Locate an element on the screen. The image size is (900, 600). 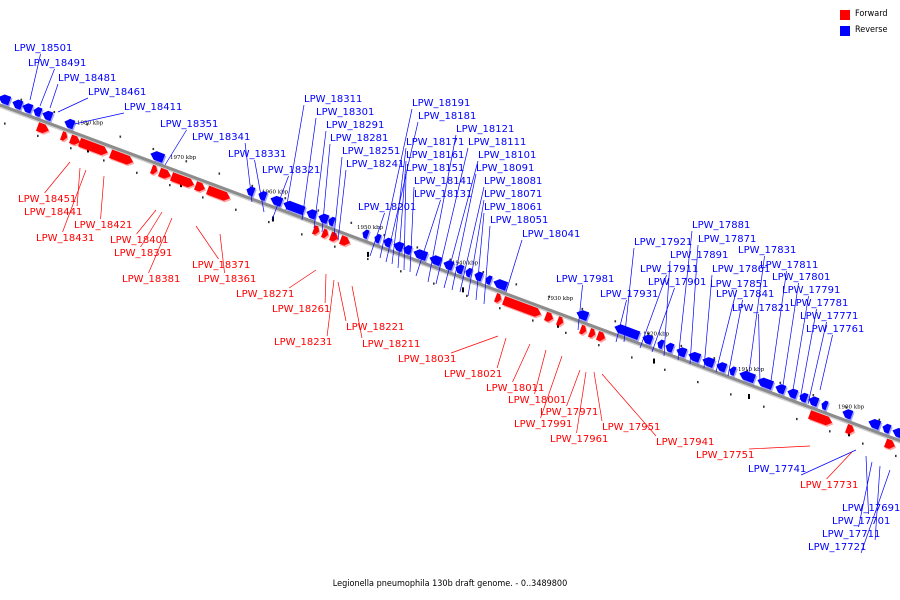
reverse-gene-label: LPW_17901 is located at coordinates (677, 282).